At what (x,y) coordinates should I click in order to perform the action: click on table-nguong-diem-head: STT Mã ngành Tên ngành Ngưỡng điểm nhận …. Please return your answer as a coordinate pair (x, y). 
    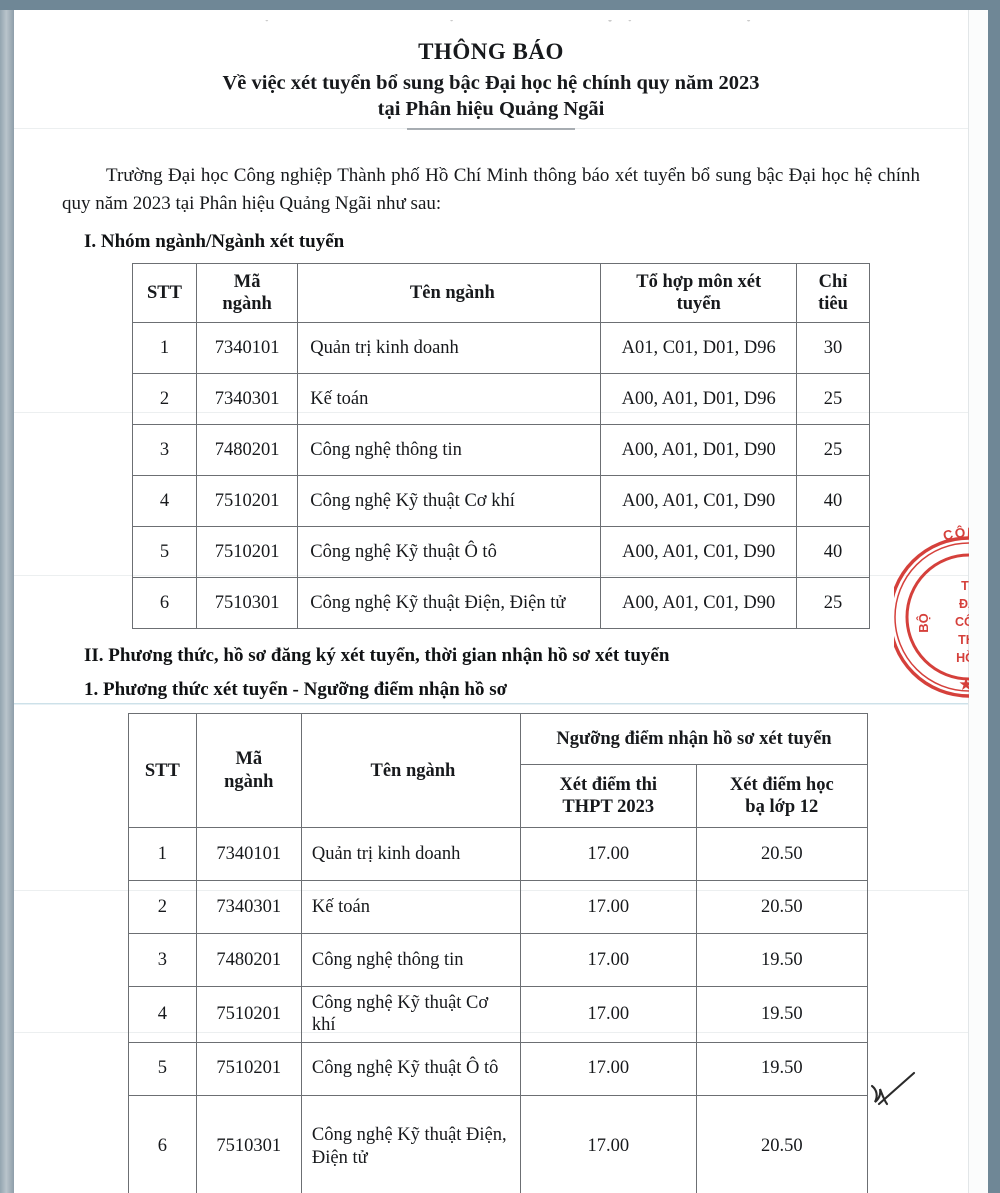
    Looking at the image, I should click on (498, 771).